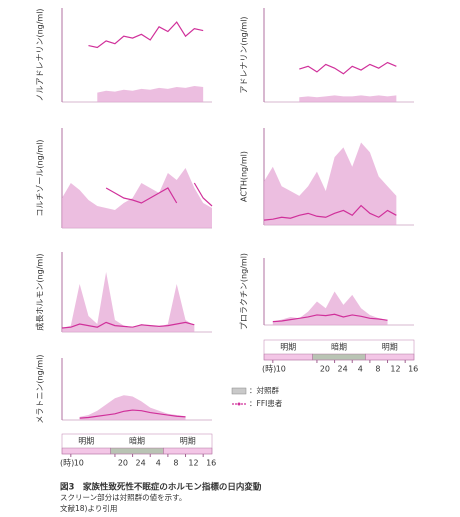 The image size is (460, 517). Describe the element at coordinates (244, 54) in the screenshot. I see `y-axis-label: アドレナリン(ng/ml)` at that location.